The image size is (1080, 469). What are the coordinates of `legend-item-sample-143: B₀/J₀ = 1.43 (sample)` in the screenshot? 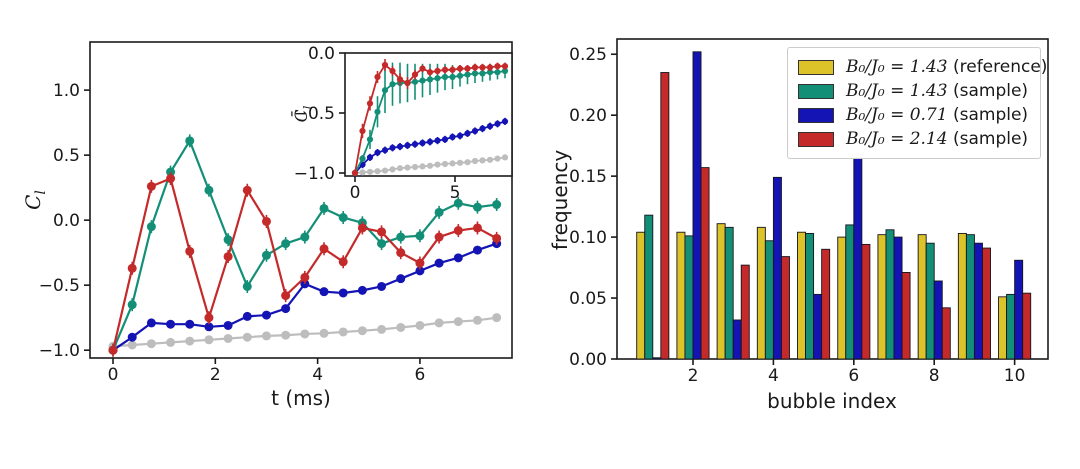 It's located at (914, 91).